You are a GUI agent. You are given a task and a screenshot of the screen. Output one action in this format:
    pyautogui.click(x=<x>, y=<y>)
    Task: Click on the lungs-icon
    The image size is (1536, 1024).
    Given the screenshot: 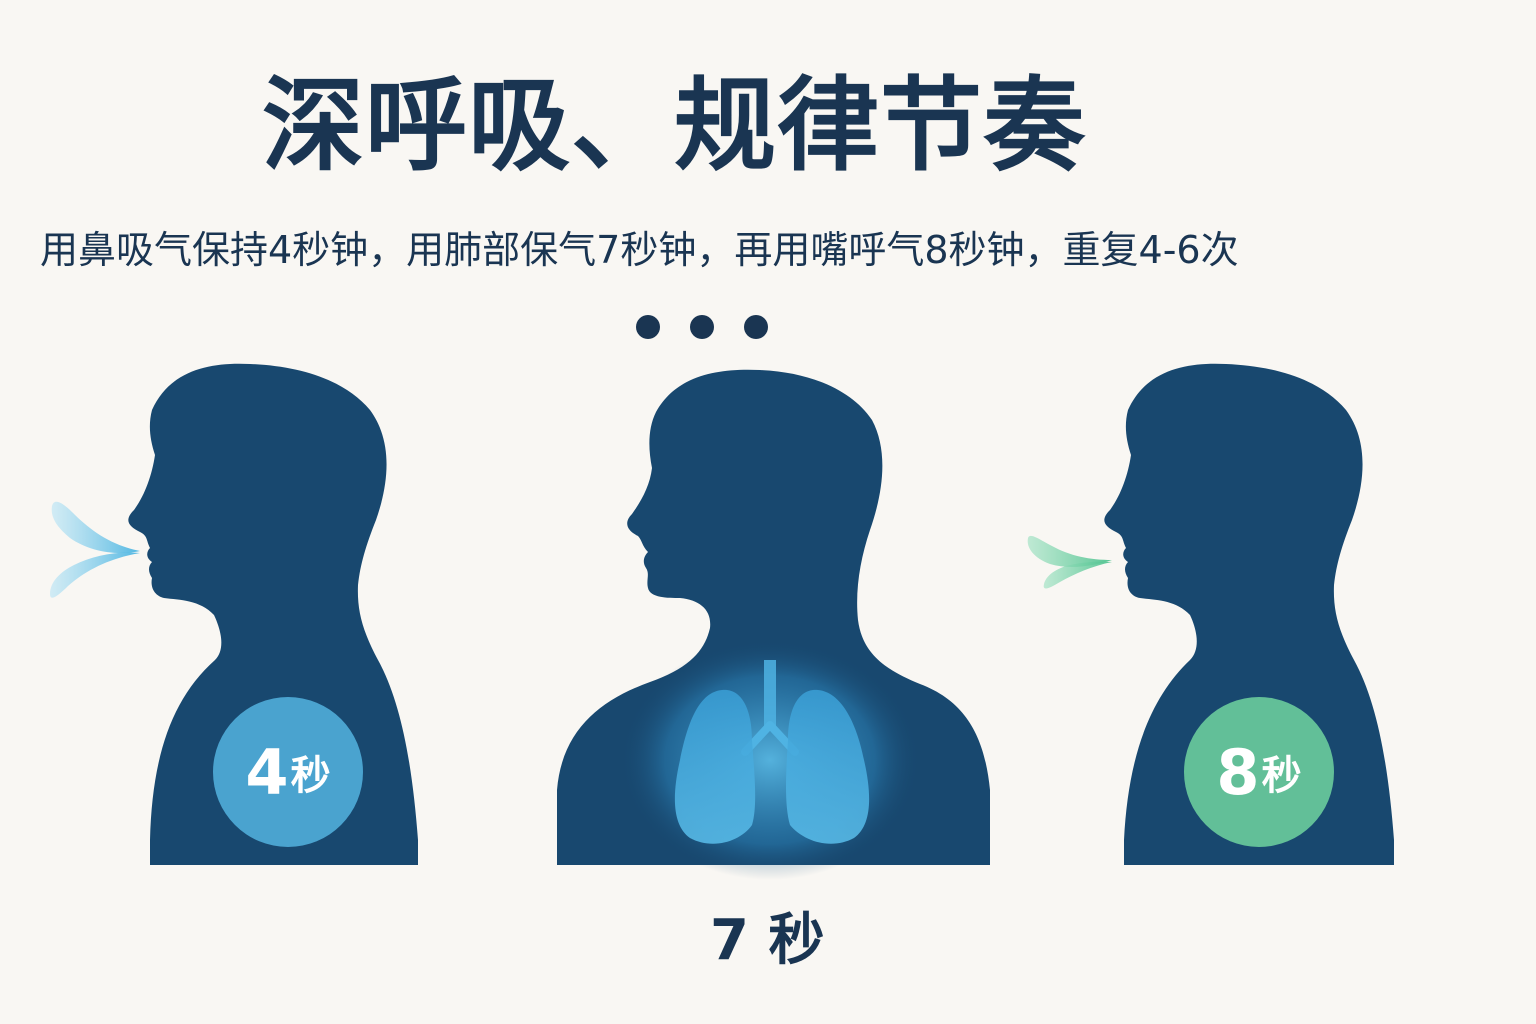 What is the action you would take?
    pyautogui.click(x=770, y=760)
    